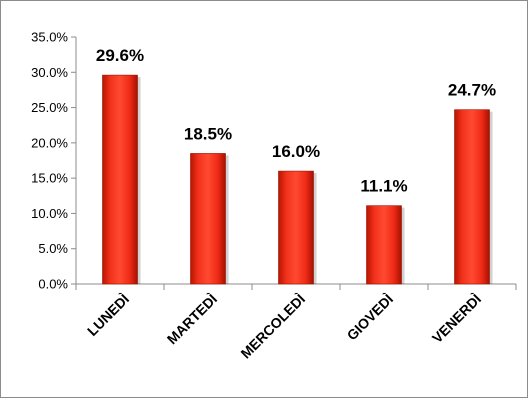 This screenshot has height=399, width=528. What do you see at coordinates (49, 178) in the screenshot?
I see `y-tick-label: 15.0%` at bounding box center [49, 178].